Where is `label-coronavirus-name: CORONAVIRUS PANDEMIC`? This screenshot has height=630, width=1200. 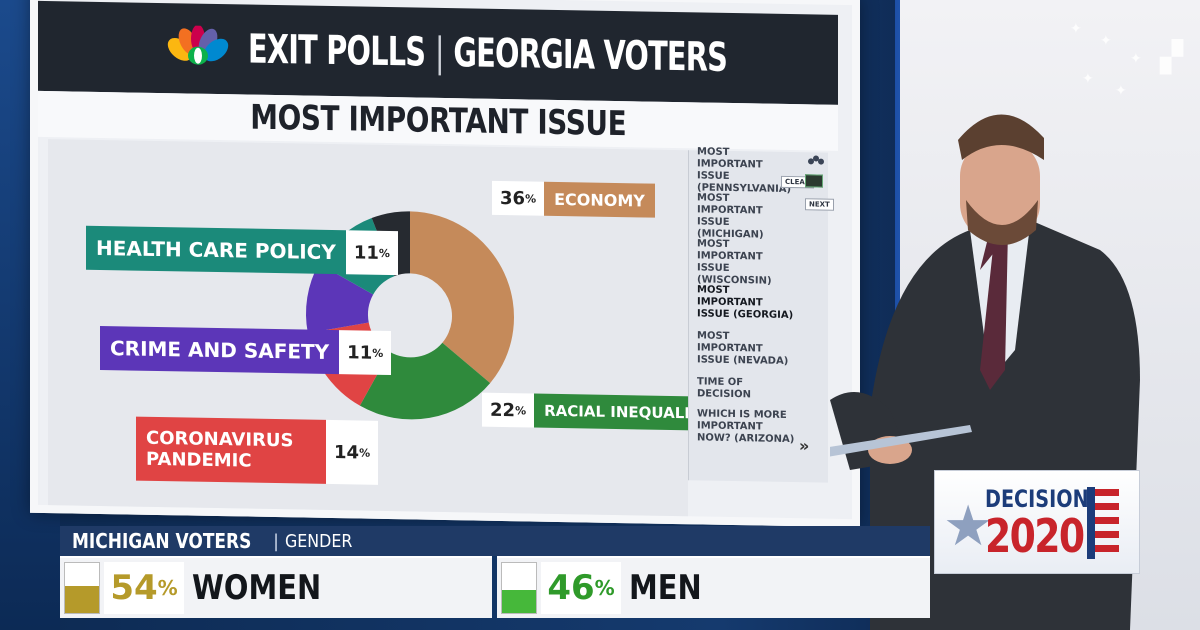
label-coronavirus-name: CORONAVIRUS PANDEMIC is located at coordinates (231, 450).